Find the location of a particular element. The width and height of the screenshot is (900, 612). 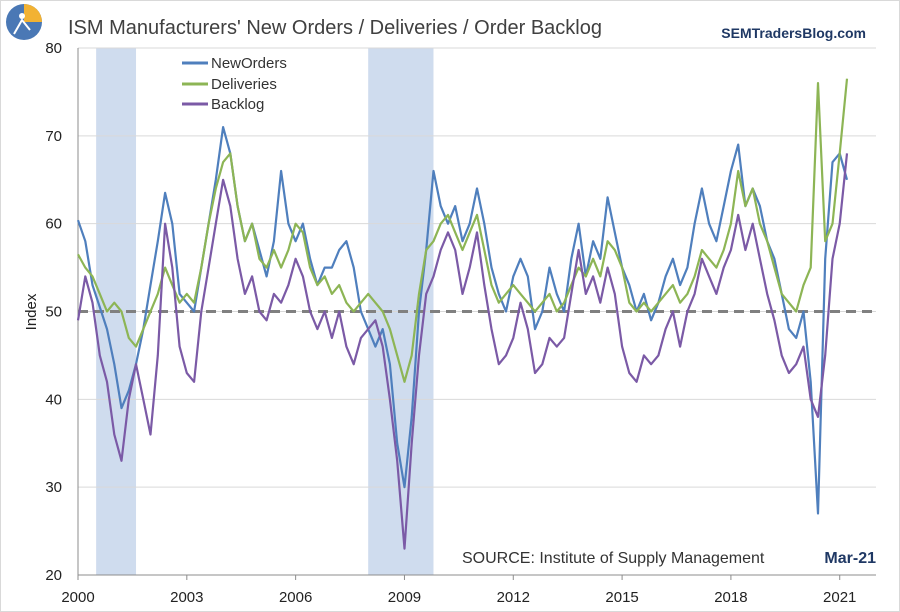

legend-label-neworders: NewOrders is located at coordinates (249, 63).